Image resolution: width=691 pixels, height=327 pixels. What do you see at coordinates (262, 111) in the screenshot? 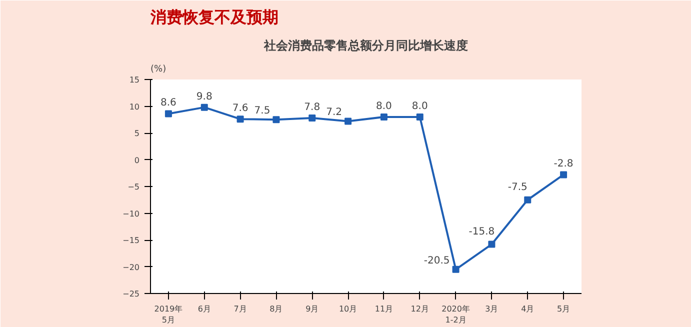
I see `data-label: 7.5` at bounding box center [262, 111].